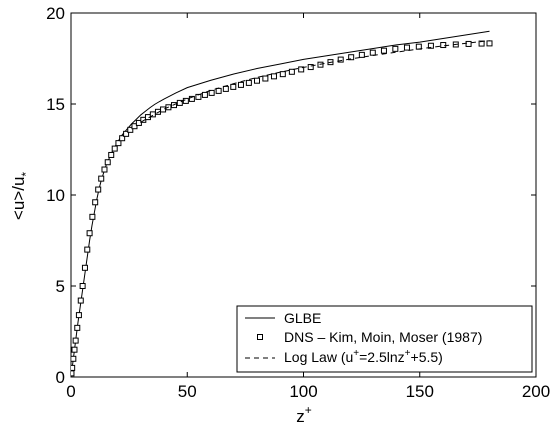 The height and width of the screenshot is (427, 550). Describe the element at coordinates (60, 377) in the screenshot. I see `y-tick-label: 0` at that location.